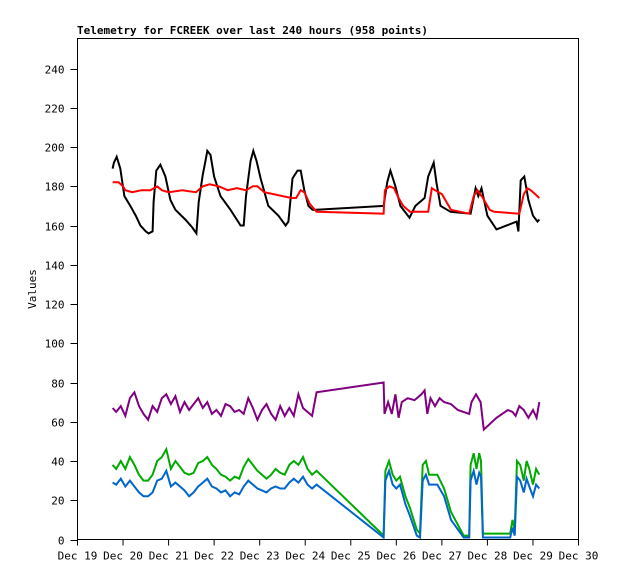 Image resolution: width=618 pixels, height=579 pixels. I want to click on y-tick-label: 120, so click(55, 305).